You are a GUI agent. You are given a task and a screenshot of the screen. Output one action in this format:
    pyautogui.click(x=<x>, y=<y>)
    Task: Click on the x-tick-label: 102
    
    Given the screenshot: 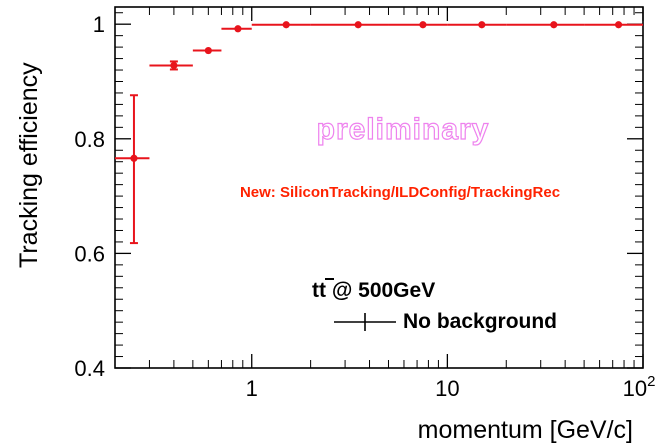 What is the action you would take?
    pyautogui.click(x=639, y=387)
    